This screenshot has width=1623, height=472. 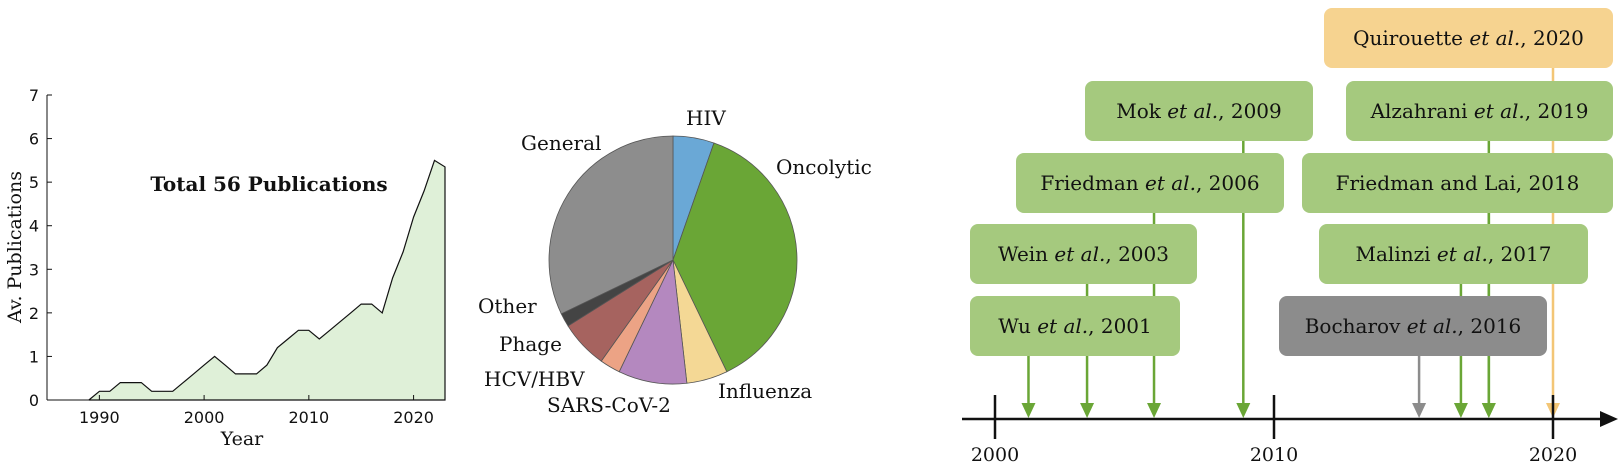 What do you see at coordinates (611, 225) in the screenshot?
I see `pie-slice-general` at bounding box center [611, 225].